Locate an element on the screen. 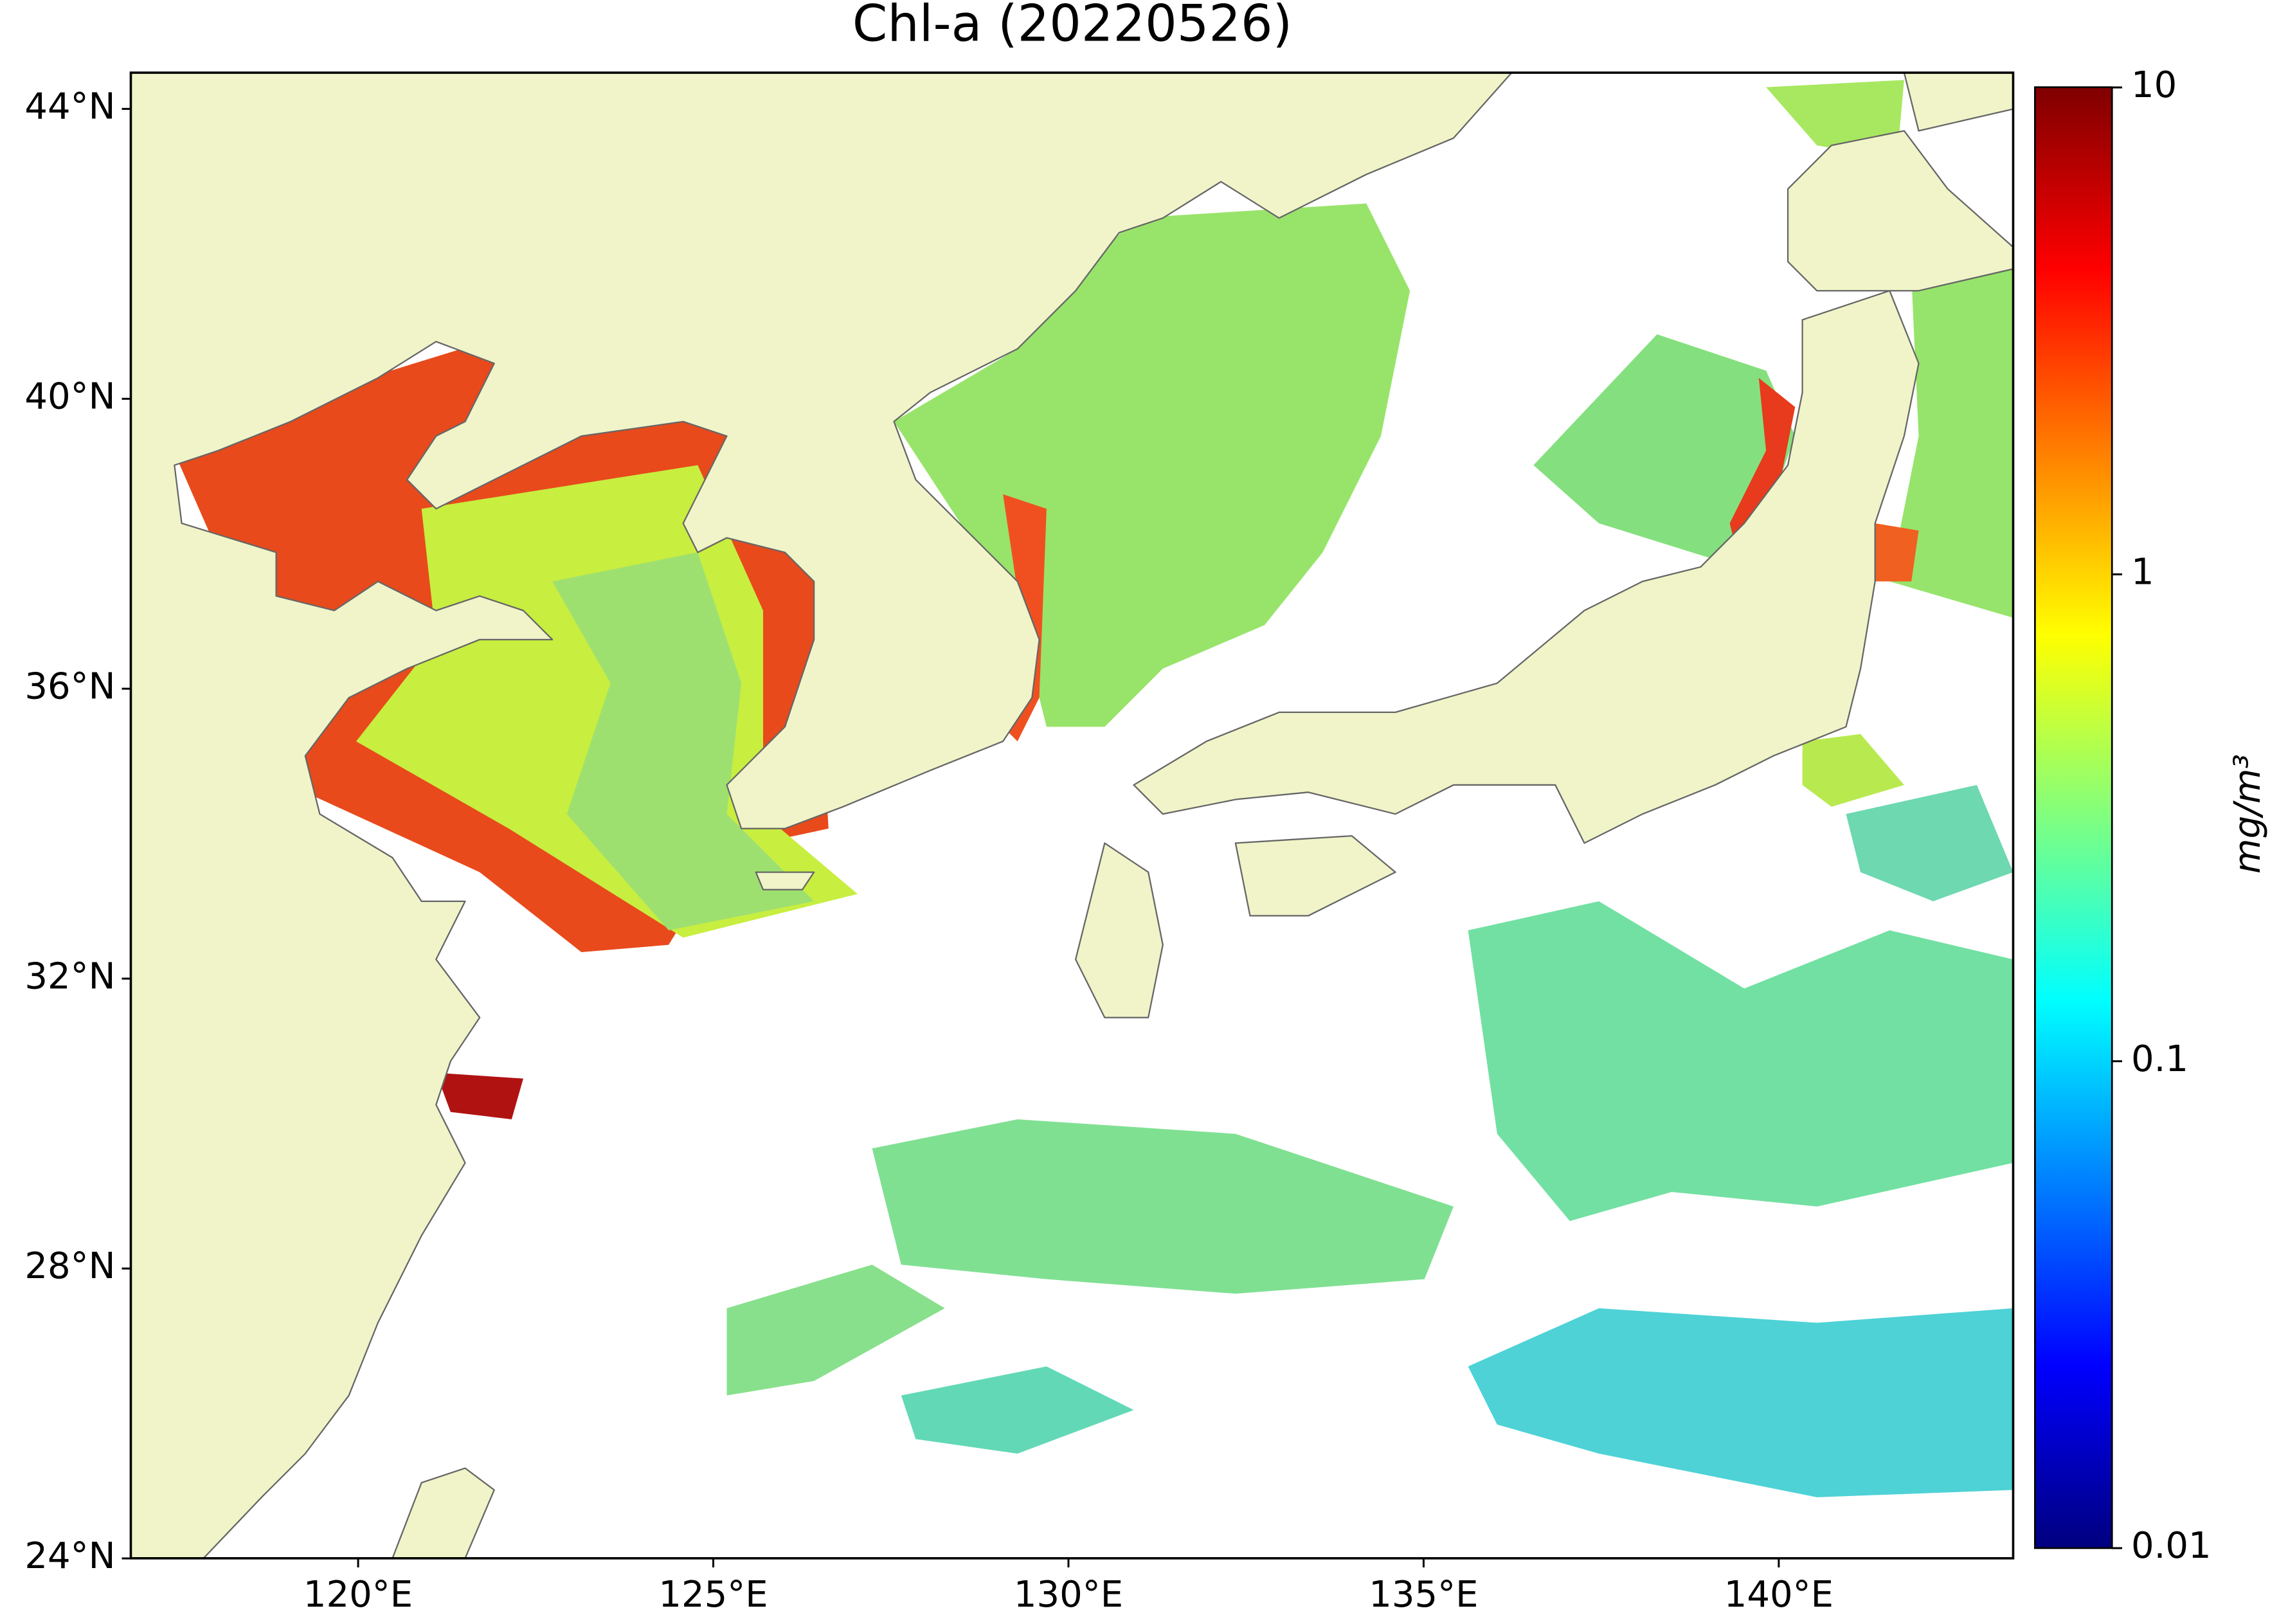 The image size is (2279, 1624). colorbar-label: mg/m³ is located at coordinates (2248, 814).